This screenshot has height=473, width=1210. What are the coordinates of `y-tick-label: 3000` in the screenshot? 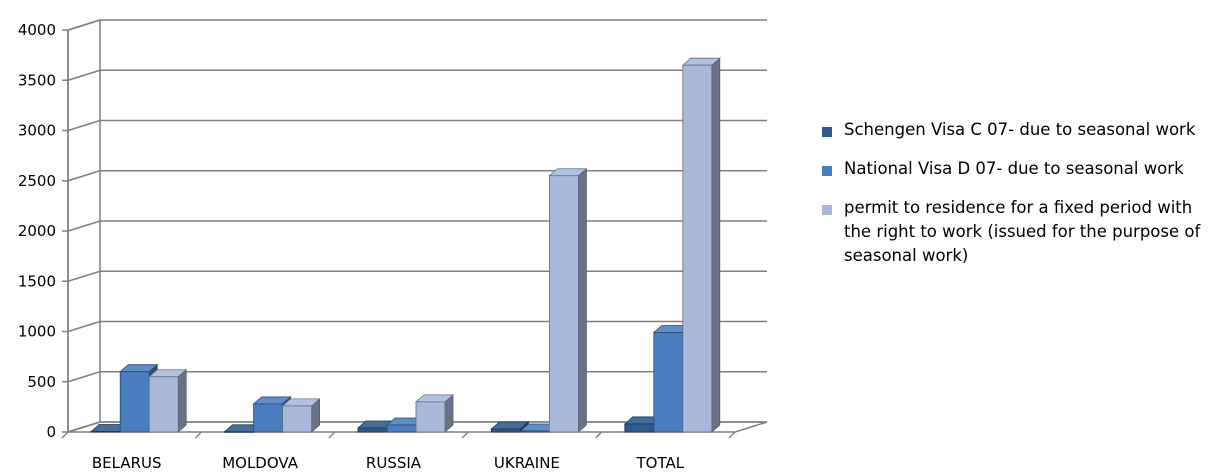 It's located at (37, 131).